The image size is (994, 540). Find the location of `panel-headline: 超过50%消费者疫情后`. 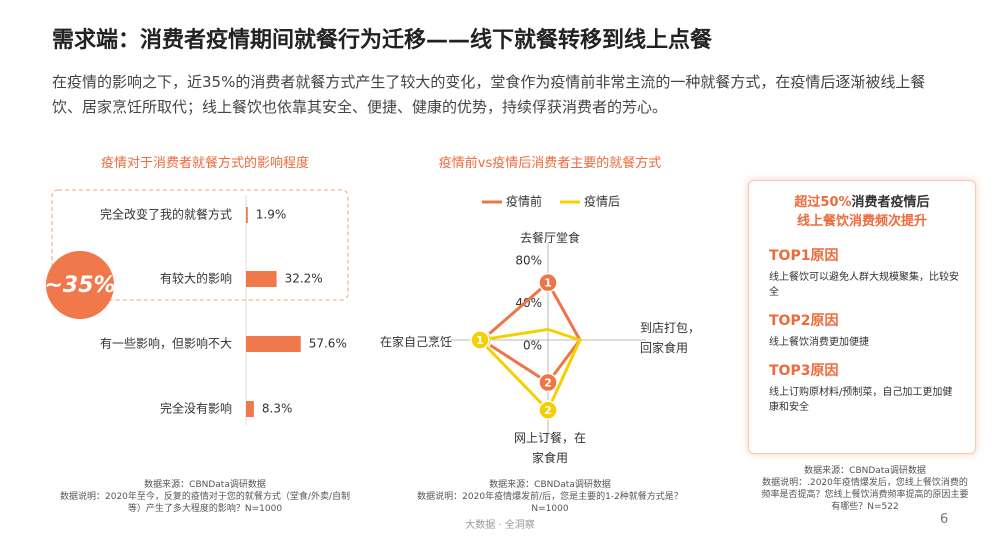

panel-headline: 超过50%消费者疫情后 is located at coordinates (862, 200).